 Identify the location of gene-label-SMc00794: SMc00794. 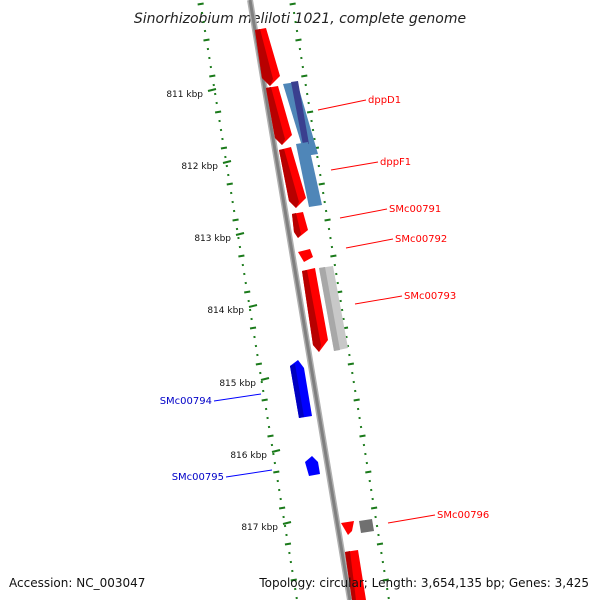
(186, 401).